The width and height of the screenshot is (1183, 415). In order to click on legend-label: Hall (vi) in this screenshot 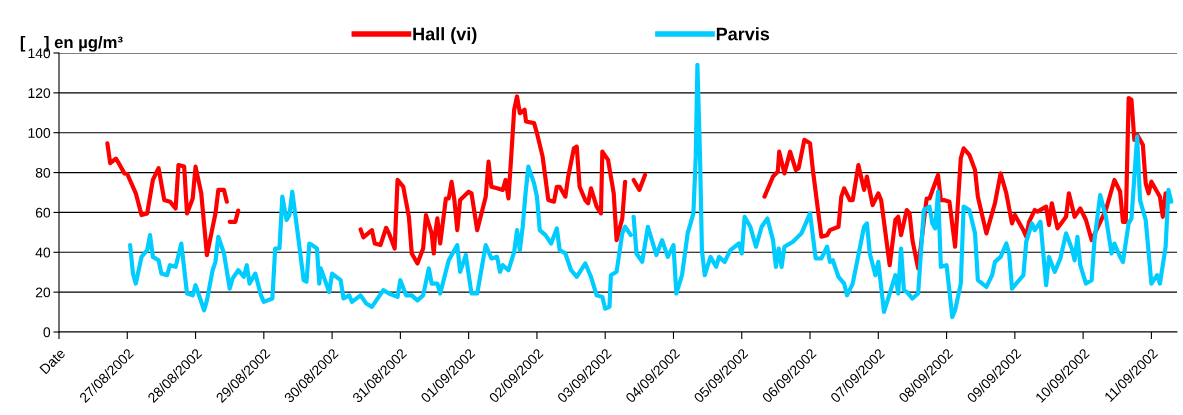, I will do `click(445, 35)`.